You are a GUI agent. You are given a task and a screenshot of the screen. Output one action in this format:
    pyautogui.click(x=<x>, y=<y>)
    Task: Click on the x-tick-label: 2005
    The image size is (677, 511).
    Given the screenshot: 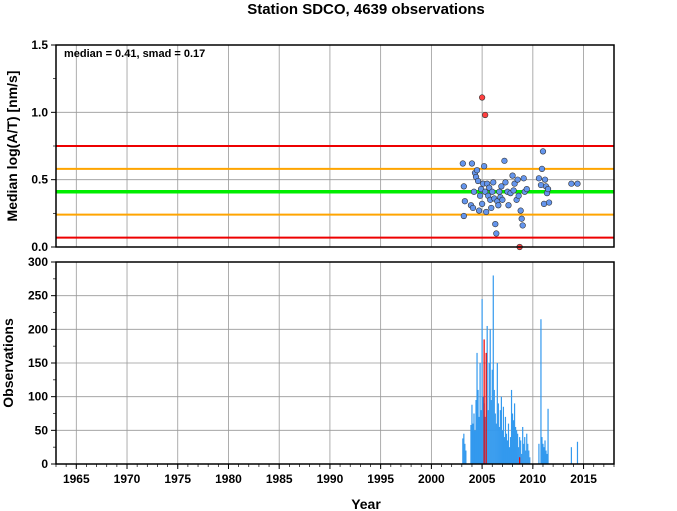 What is the action you would take?
    pyautogui.click(x=482, y=479)
    